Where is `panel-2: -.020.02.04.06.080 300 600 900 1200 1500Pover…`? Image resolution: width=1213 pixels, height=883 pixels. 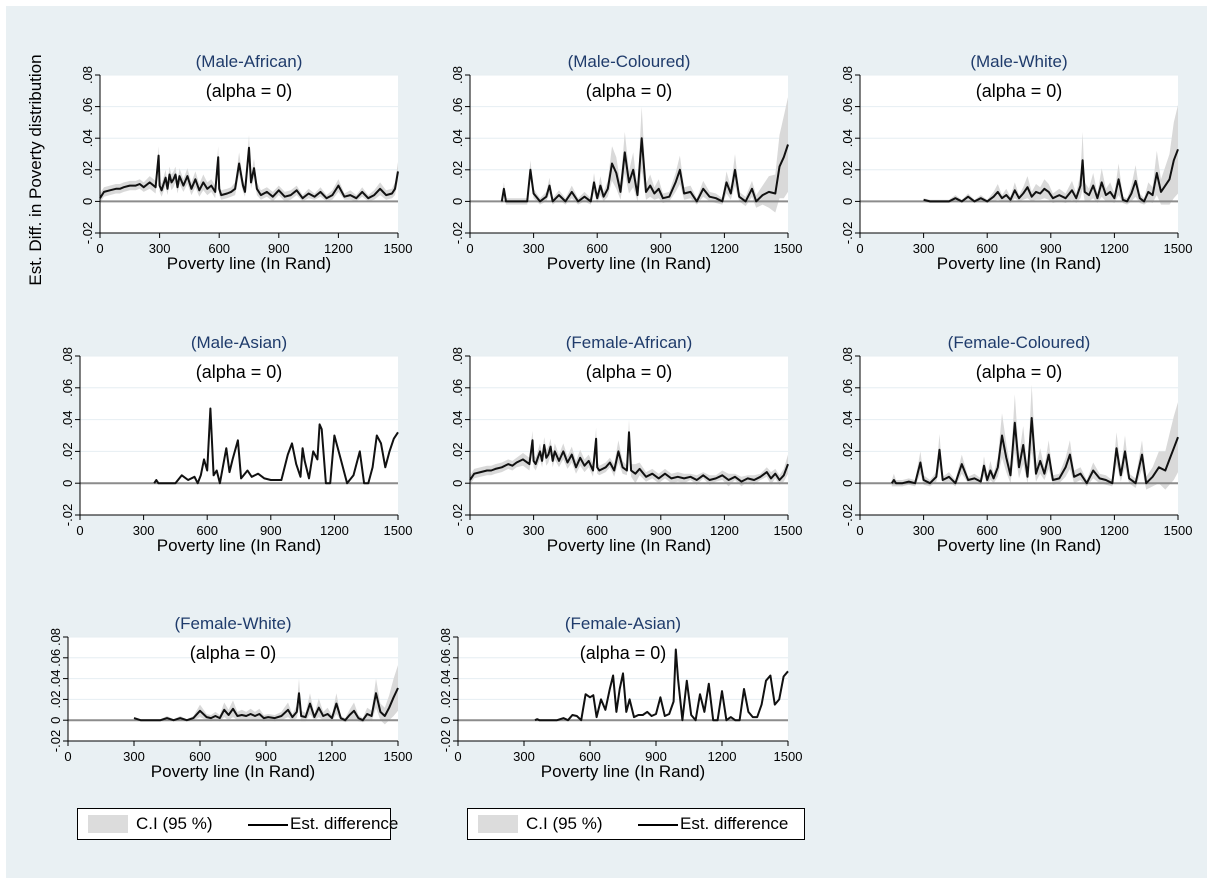 panel-2: -.020.02.04.06.080 300 600 900 1200 1500Pover… is located at coordinates (626, 162).